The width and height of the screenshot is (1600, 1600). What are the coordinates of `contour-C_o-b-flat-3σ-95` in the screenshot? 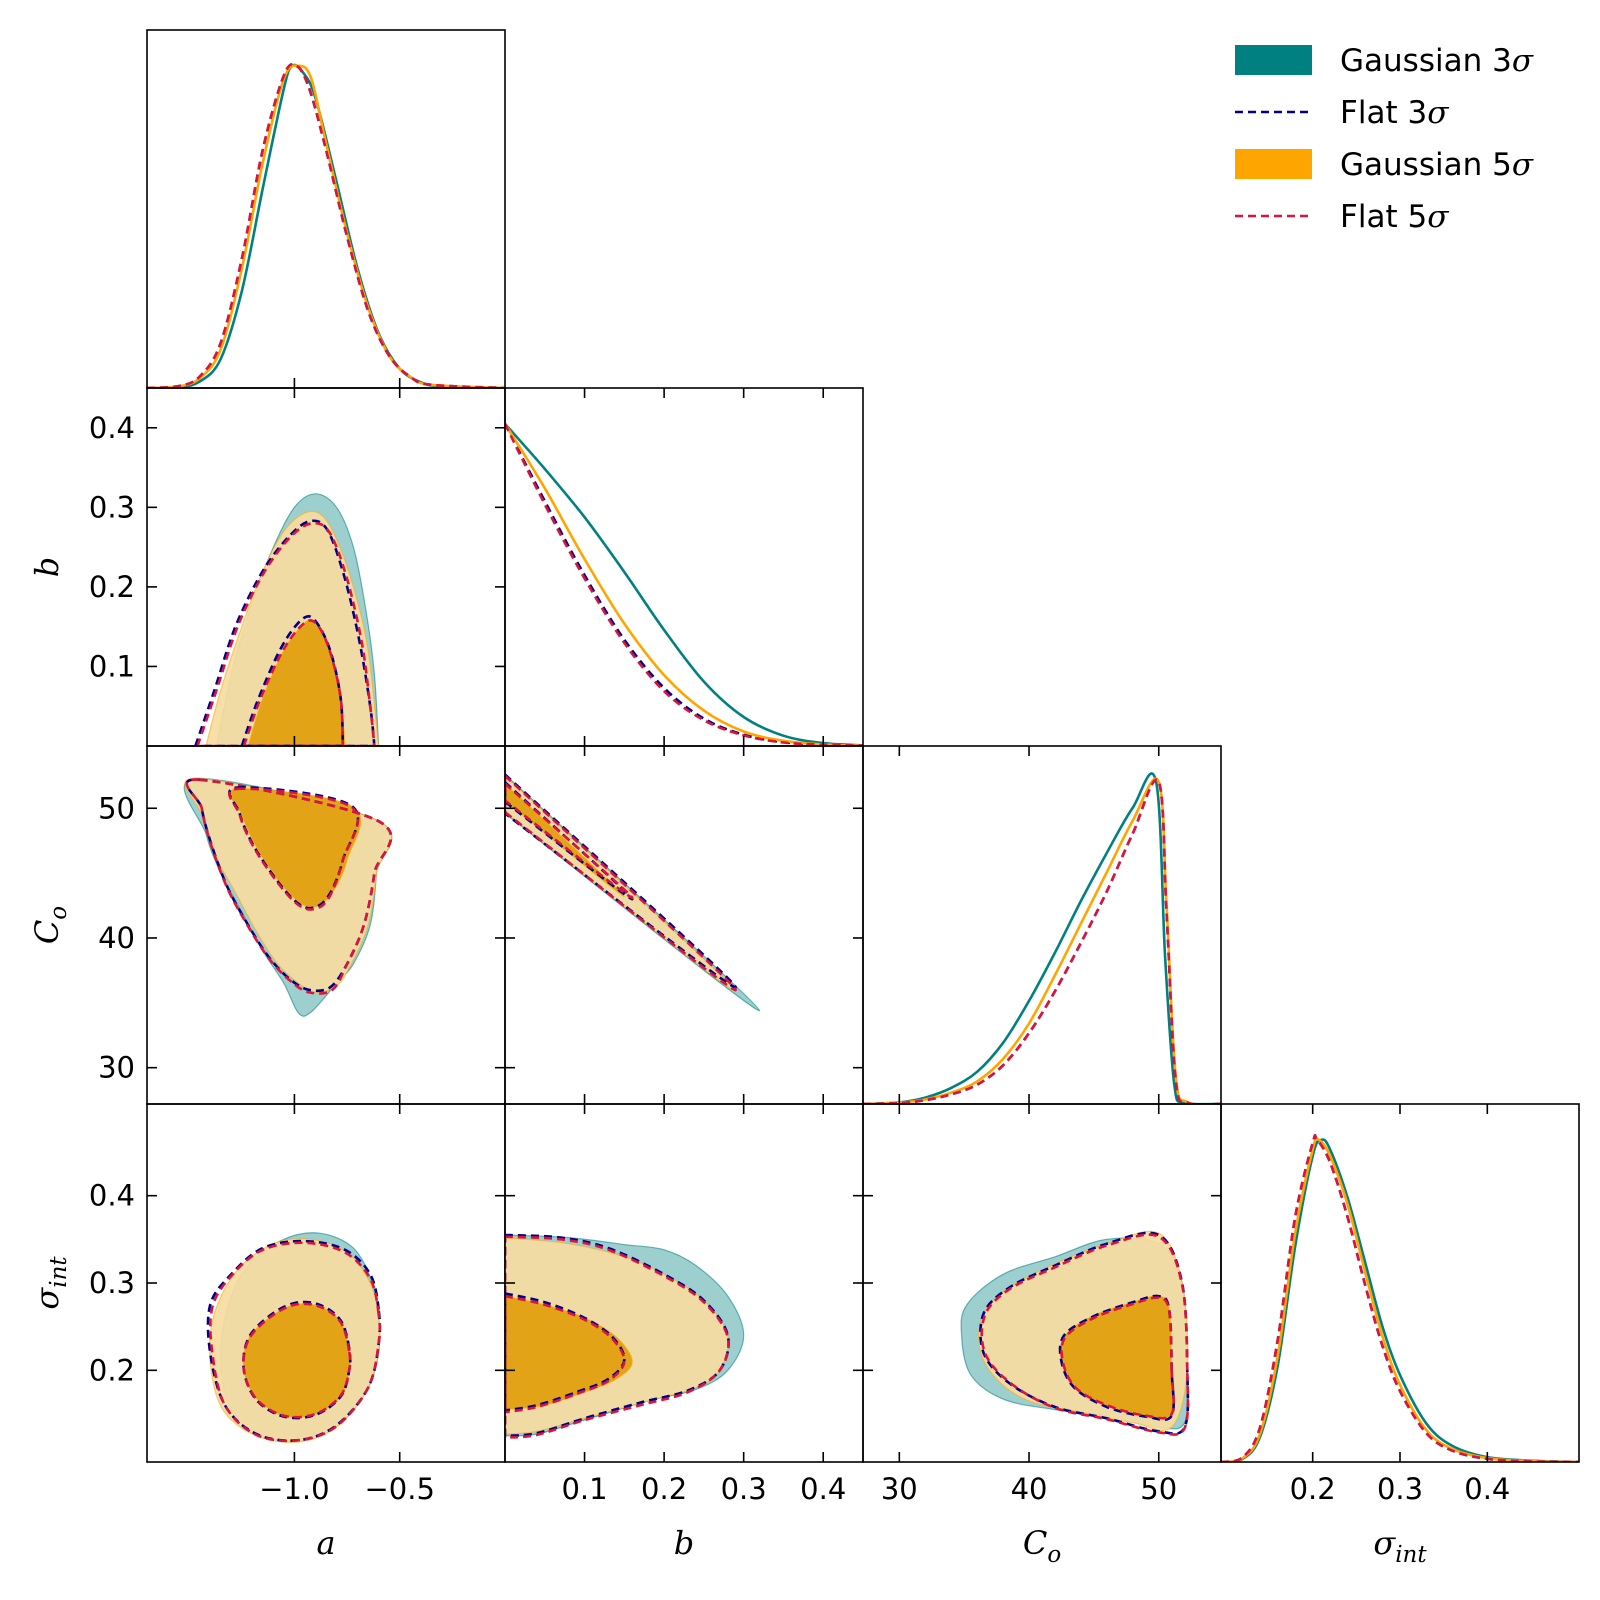 It's located at (621, 880).